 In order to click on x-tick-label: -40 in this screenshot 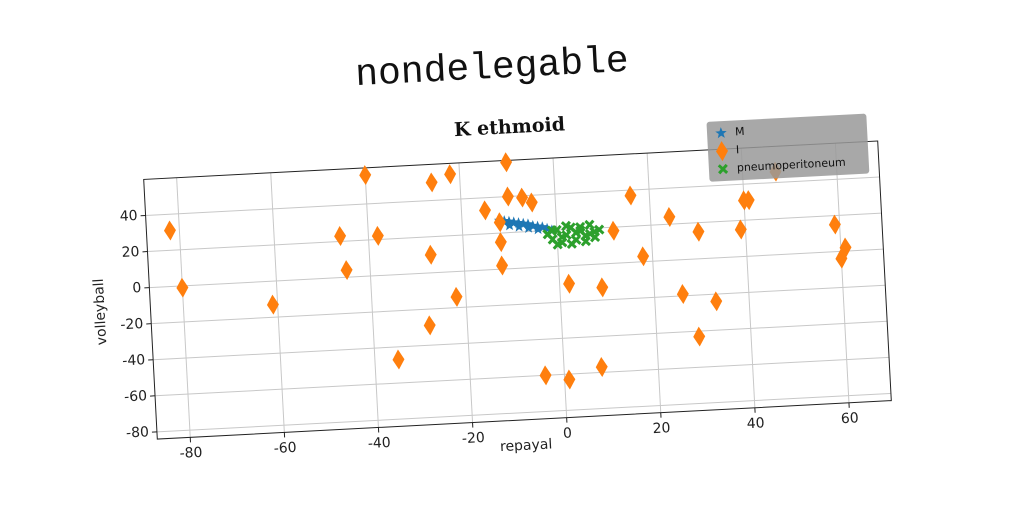, I will do `click(379, 443)`.